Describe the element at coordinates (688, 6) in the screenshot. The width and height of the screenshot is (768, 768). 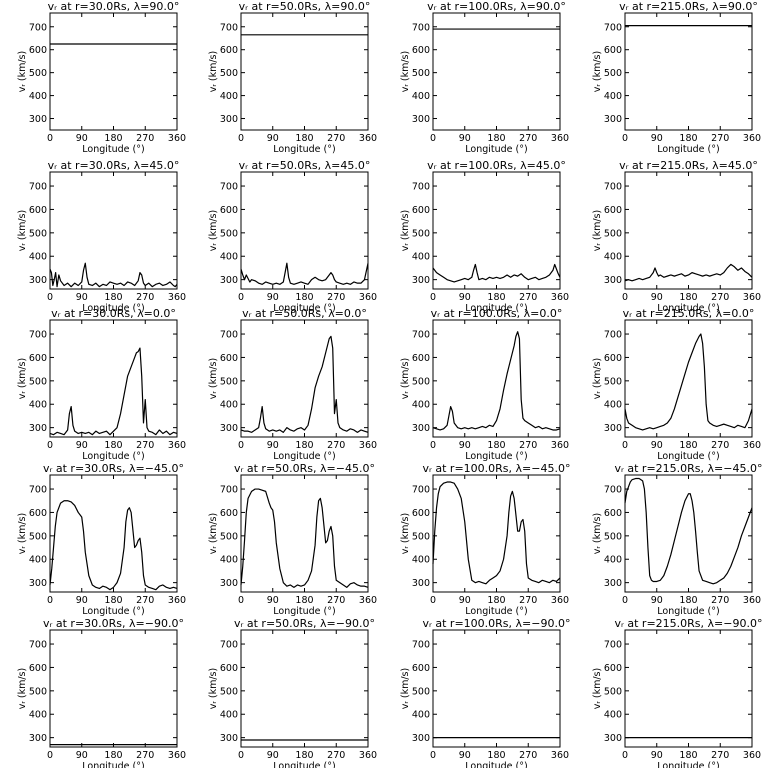
I see `panel-title: vᵣ at r=215.0Rs, λ=90.0°` at that location.